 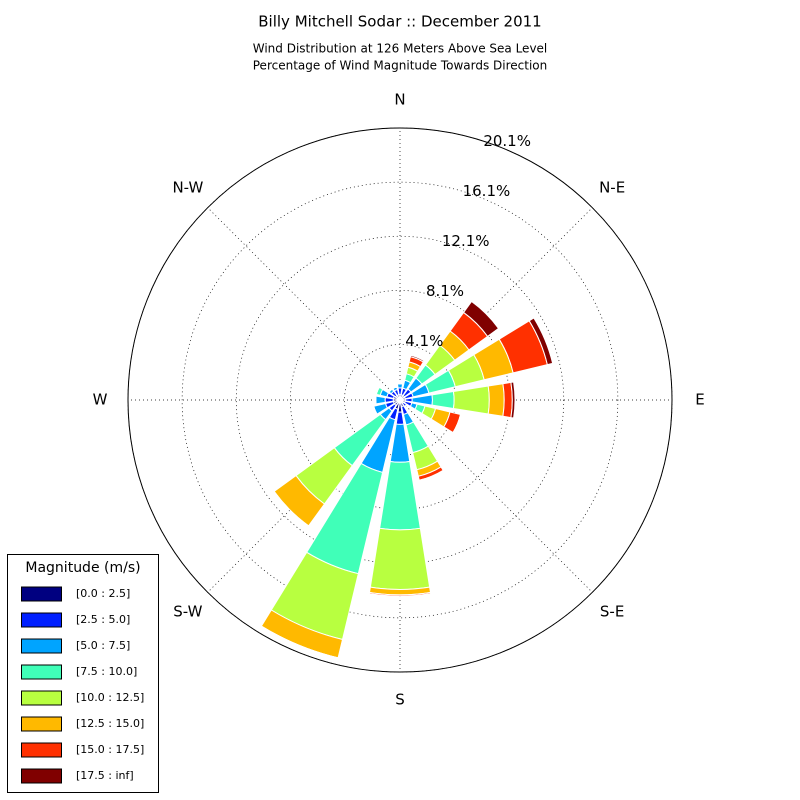 What do you see at coordinates (400, 700) in the screenshot?
I see `direction-label: S` at bounding box center [400, 700].